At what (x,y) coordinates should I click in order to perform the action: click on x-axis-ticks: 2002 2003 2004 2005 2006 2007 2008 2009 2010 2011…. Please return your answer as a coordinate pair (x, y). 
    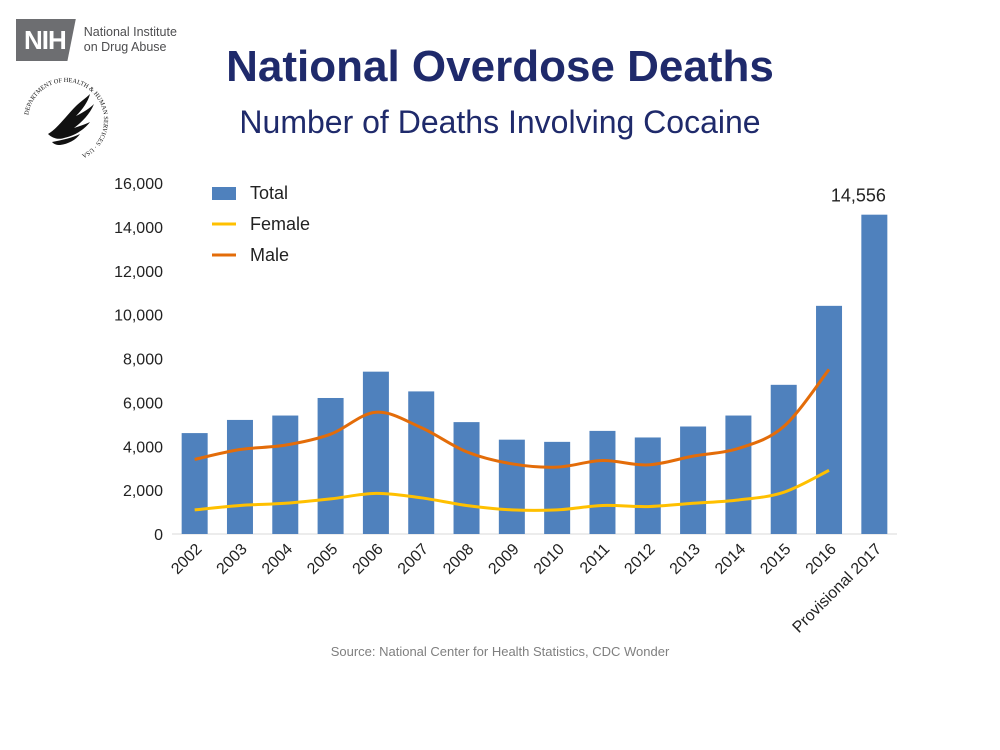
    Looking at the image, I should click on (526, 589).